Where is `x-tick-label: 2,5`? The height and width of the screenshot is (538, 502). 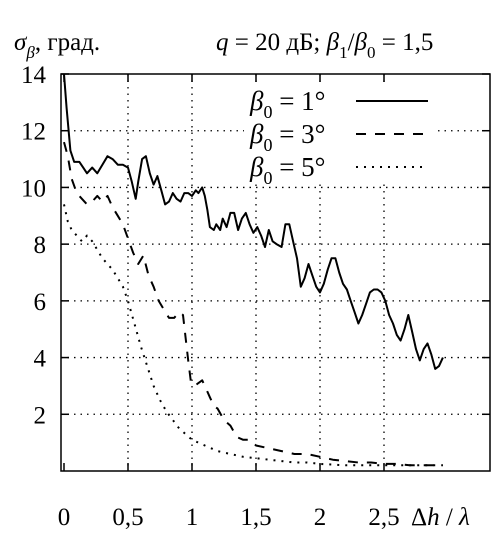
x-tick-label: 2,5 is located at coordinates (383, 517).